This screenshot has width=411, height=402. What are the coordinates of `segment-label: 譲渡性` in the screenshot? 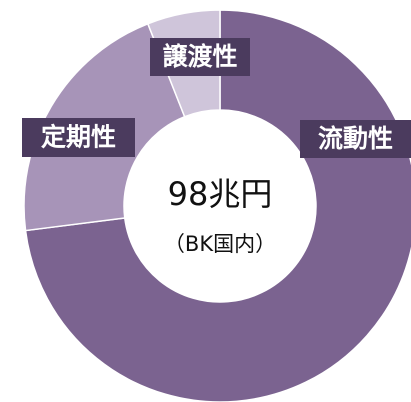 It's located at (199, 56).